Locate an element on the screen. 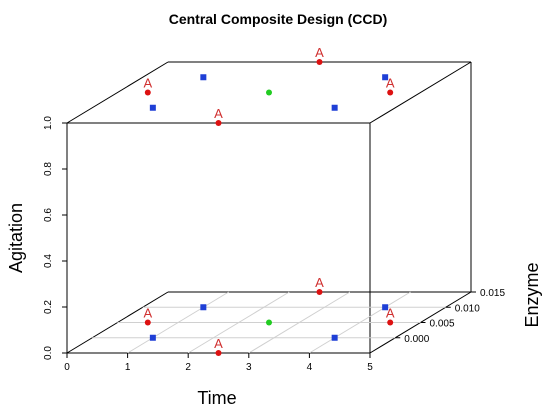 Image resolution: width=550 pixels, height=414 pixels. z-tick-label: 0.4 is located at coordinates (48, 261).